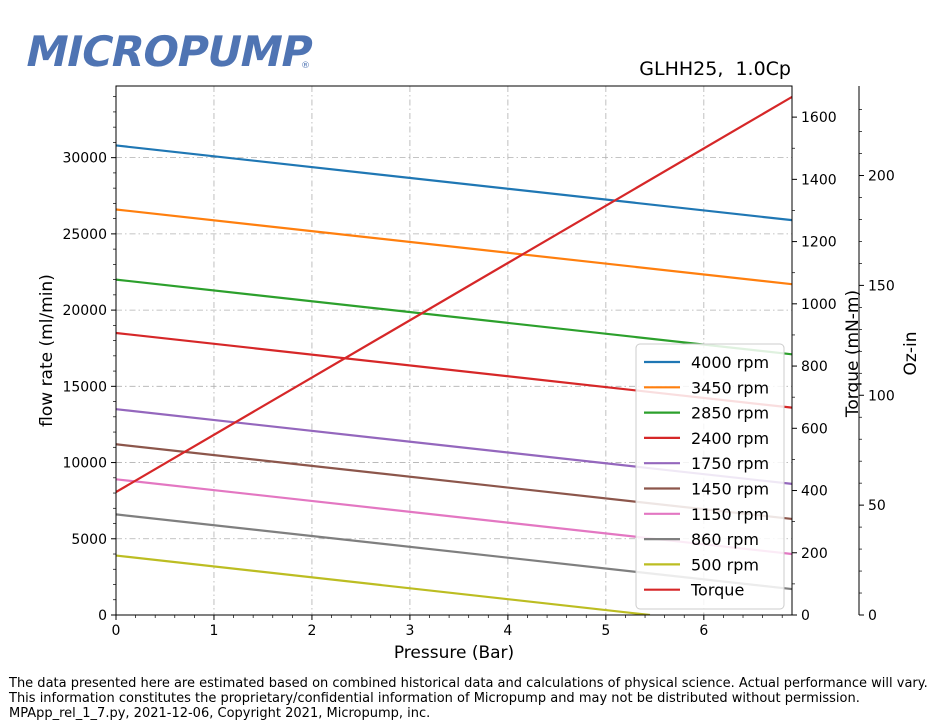  I want to click on legend-label: 2850 rpm, so click(730, 413).